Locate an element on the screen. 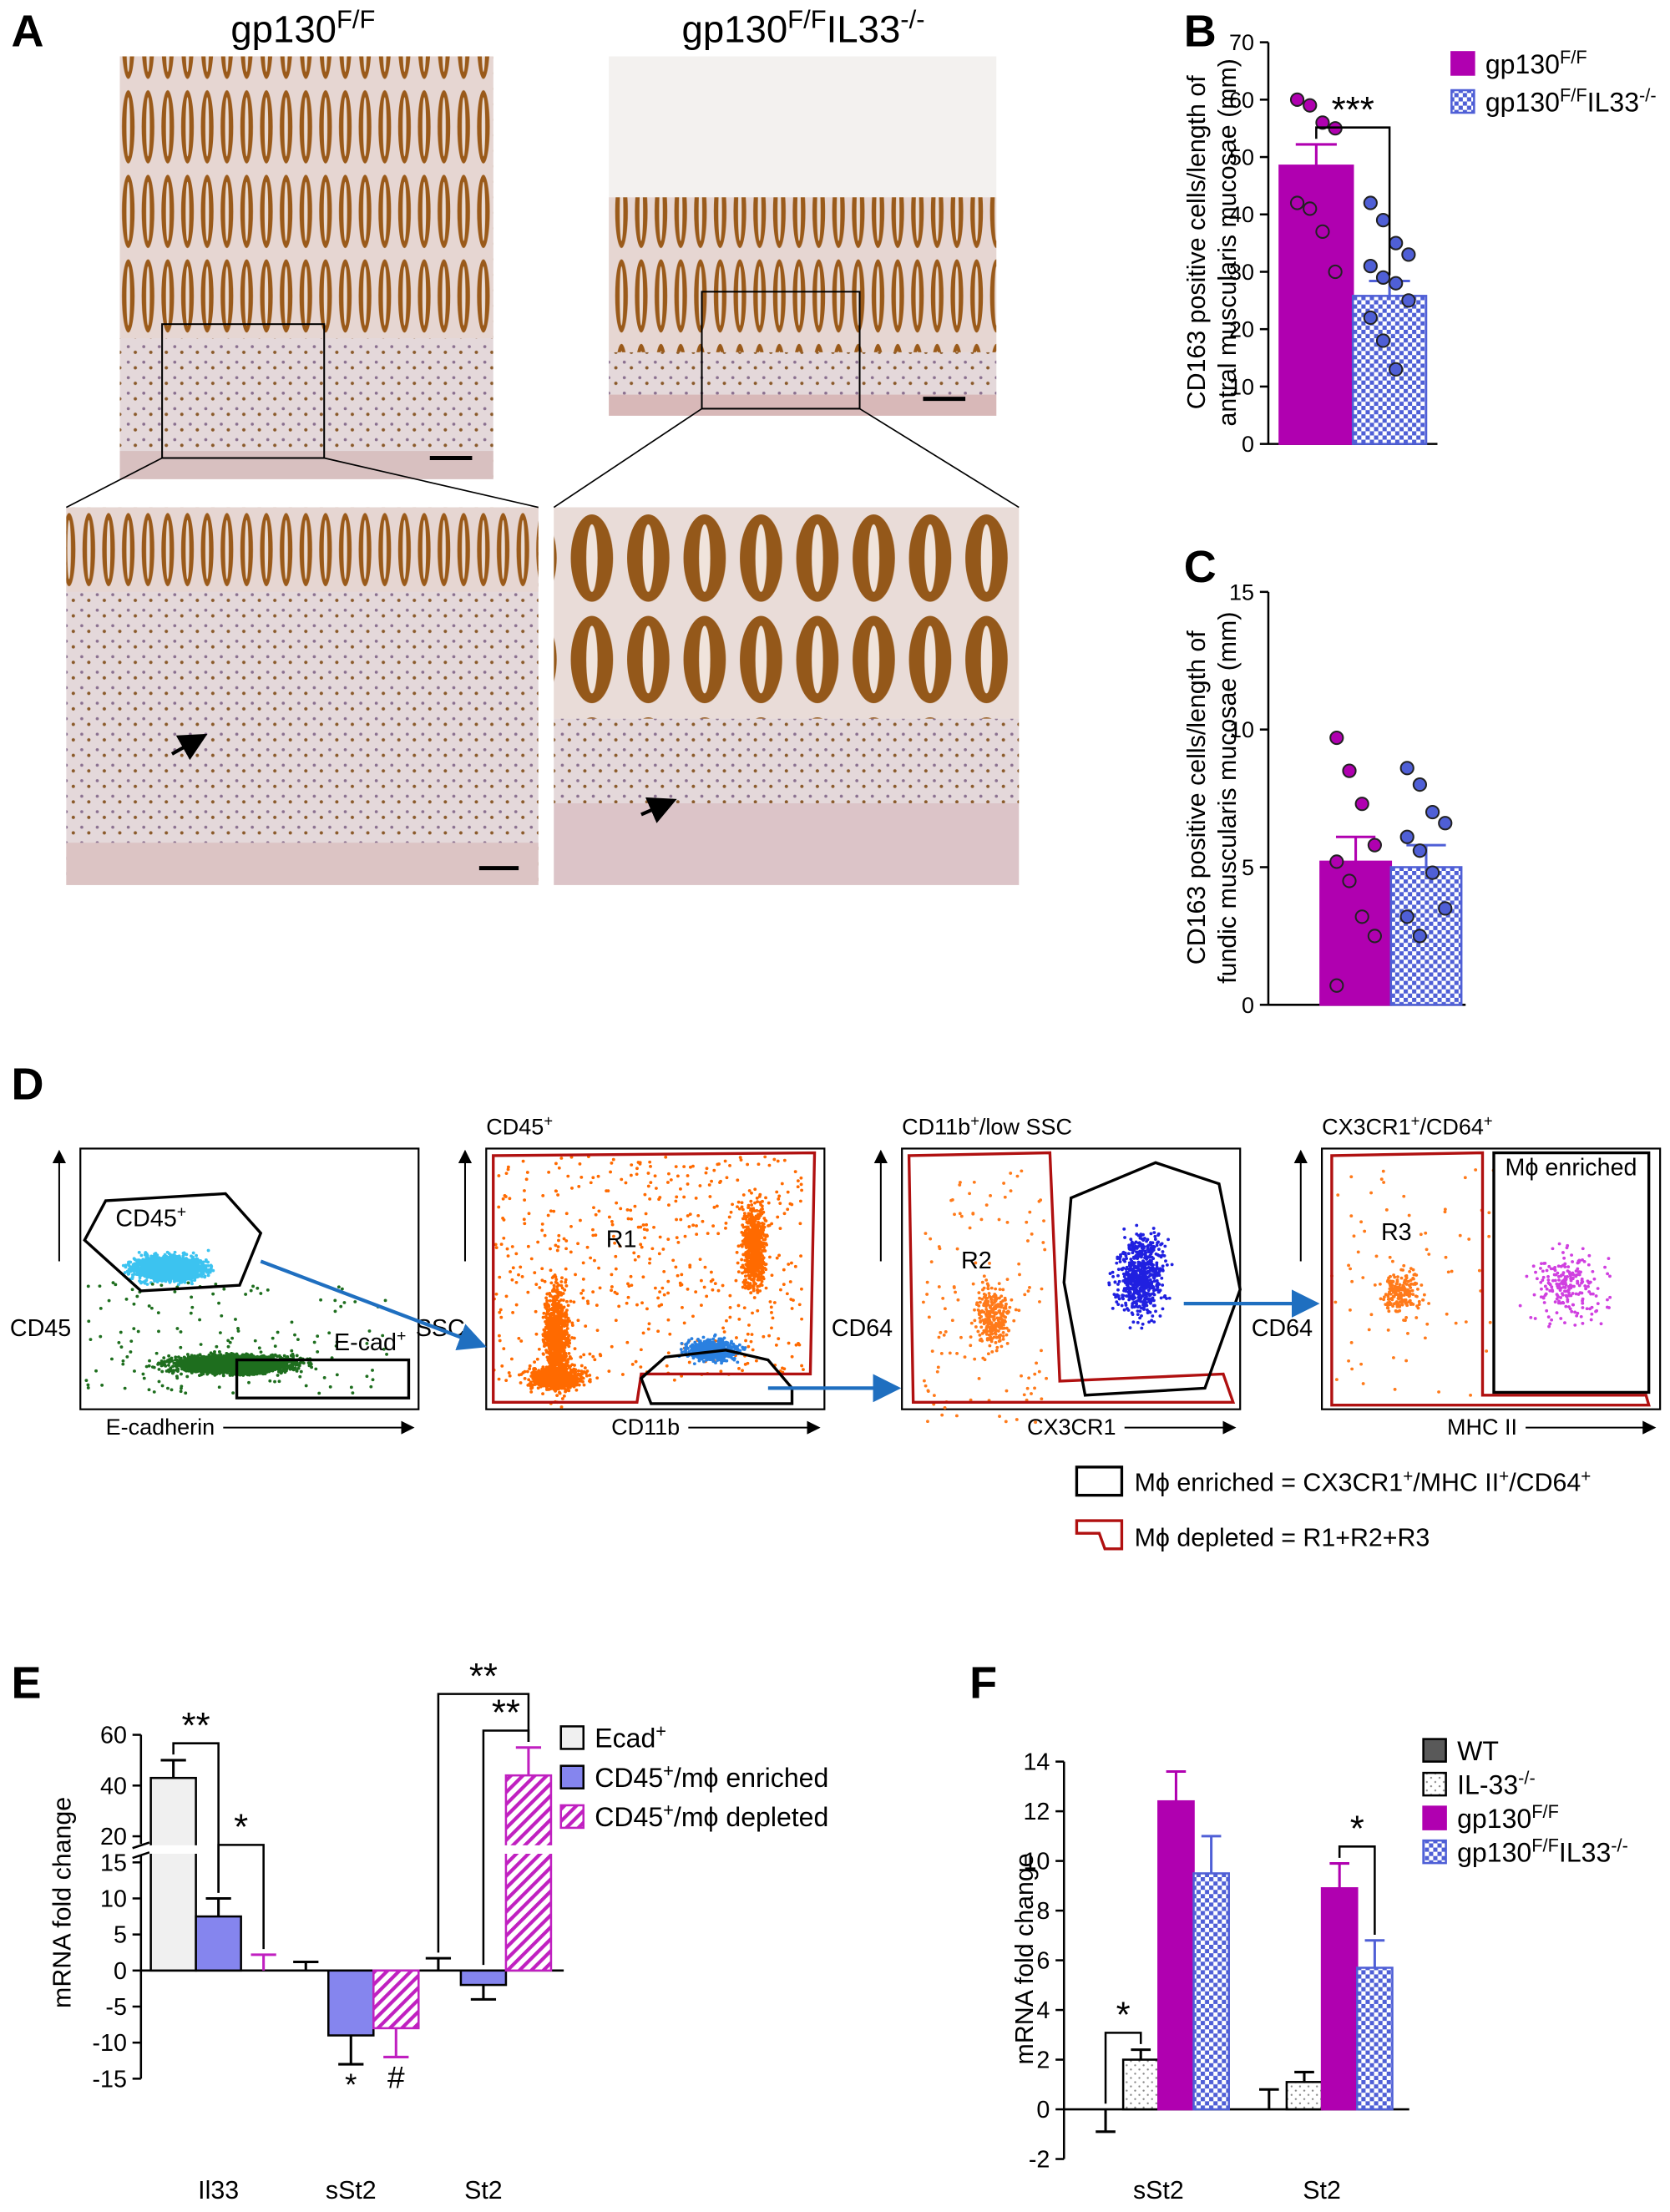 The width and height of the screenshot is (1670, 2212). plot-frame is located at coordinates (249, 1278).